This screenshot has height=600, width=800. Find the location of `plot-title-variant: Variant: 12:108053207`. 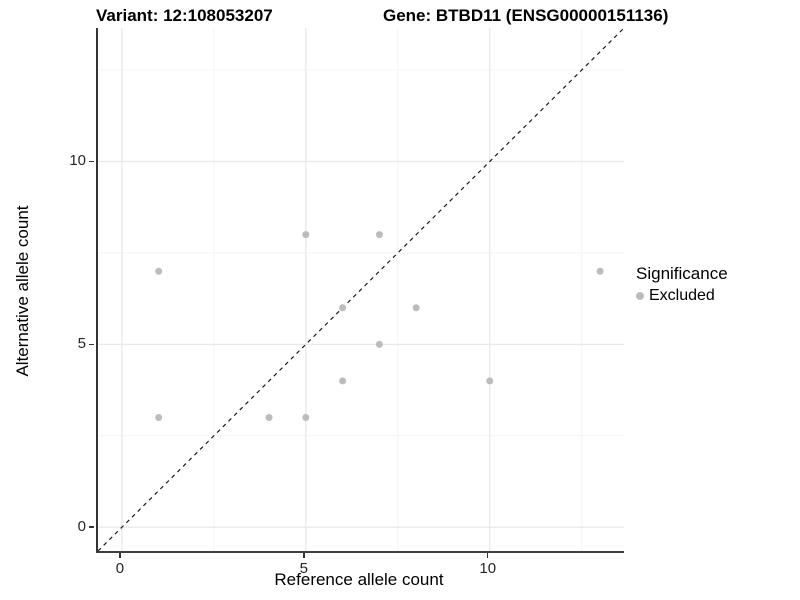

plot-title-variant: Variant: 12:108053207 is located at coordinates (184, 15).